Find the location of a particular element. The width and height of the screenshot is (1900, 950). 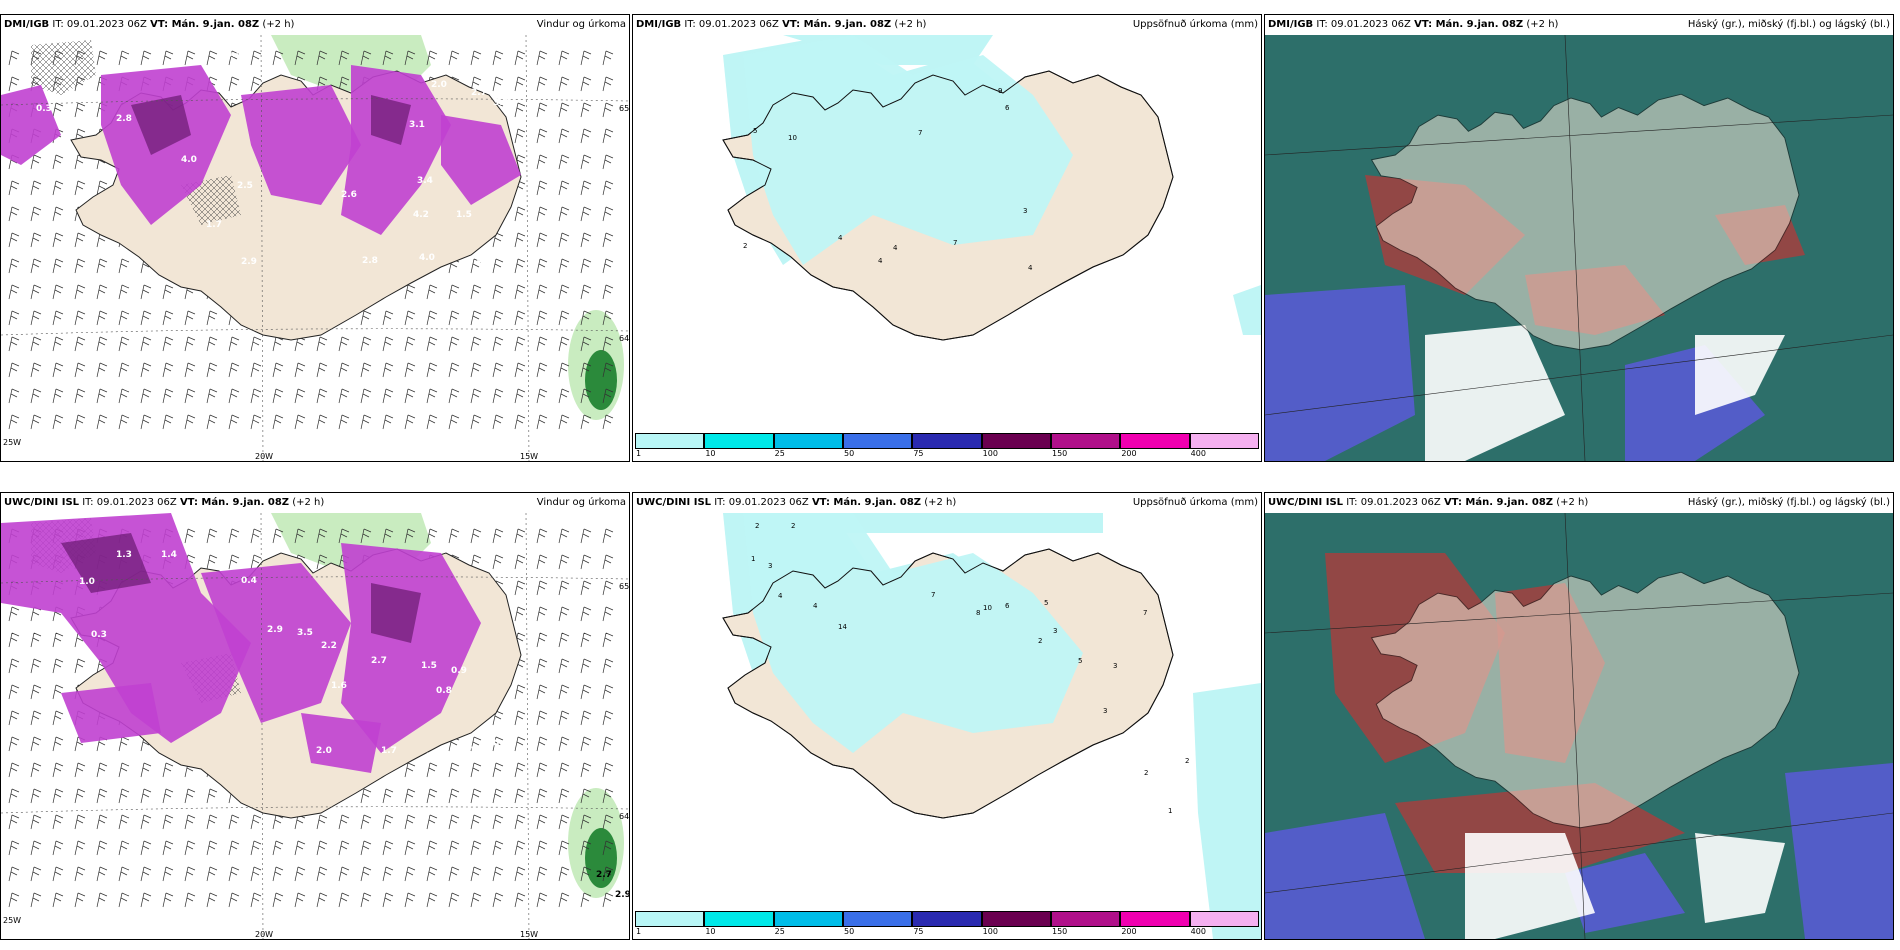

colorbar-tick: 400 is located at coordinates (1198, 931).